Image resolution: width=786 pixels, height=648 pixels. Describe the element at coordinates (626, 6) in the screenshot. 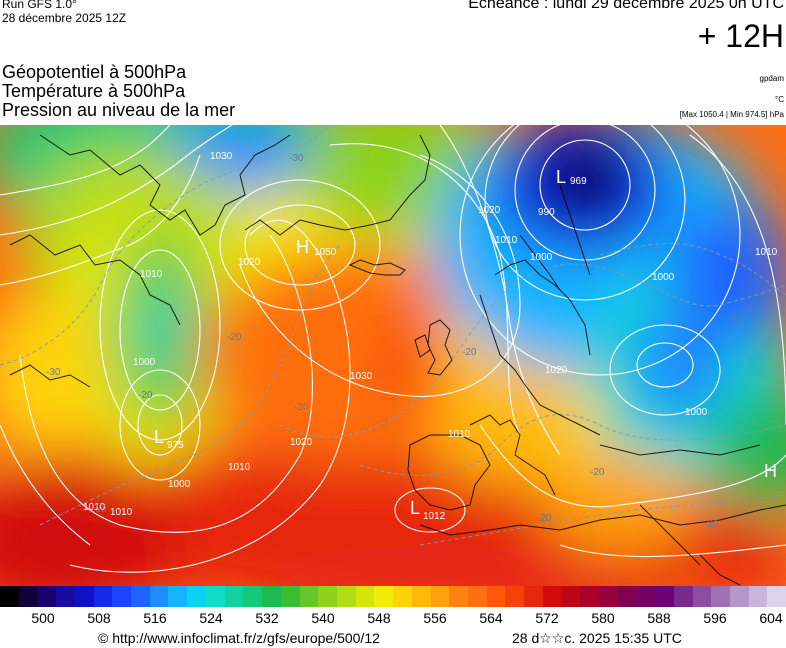

I see `forecast-validity: Echéance : lundi 29 décembre 2025 0h UTC` at that location.